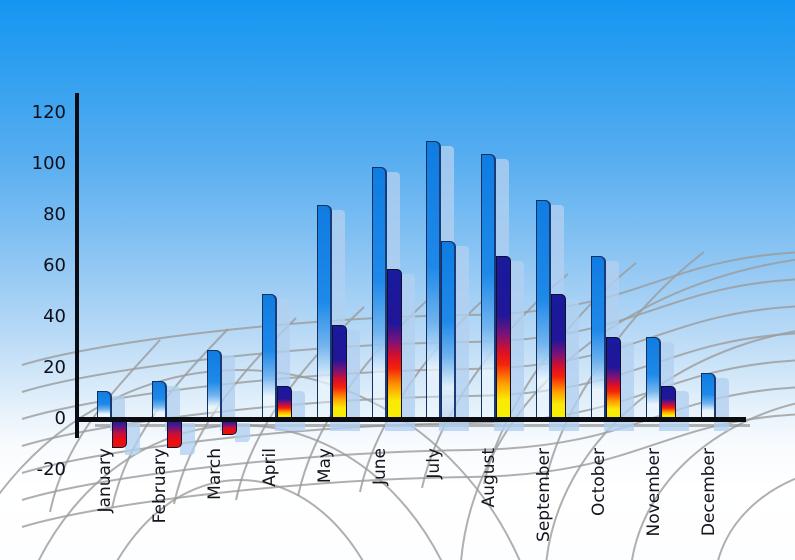  What do you see at coordinates (54, 367) in the screenshot?
I see `y-axis-tick-label: 20` at bounding box center [54, 367].